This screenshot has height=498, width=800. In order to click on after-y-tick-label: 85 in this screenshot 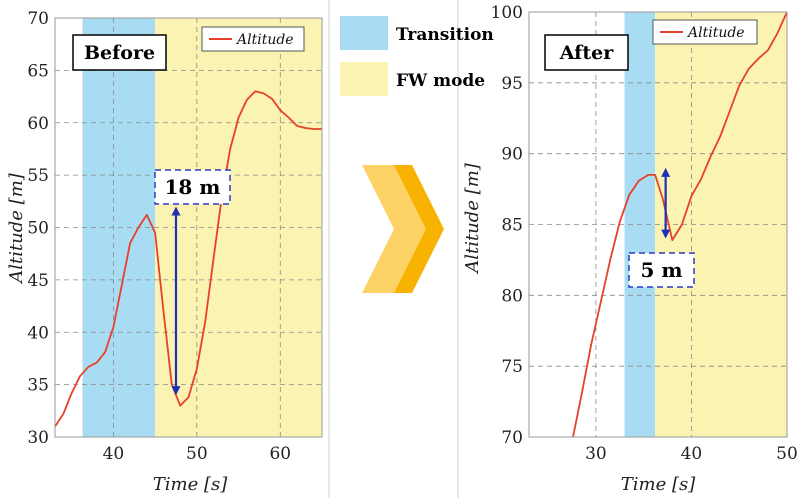, I will do `click(512, 226)`.